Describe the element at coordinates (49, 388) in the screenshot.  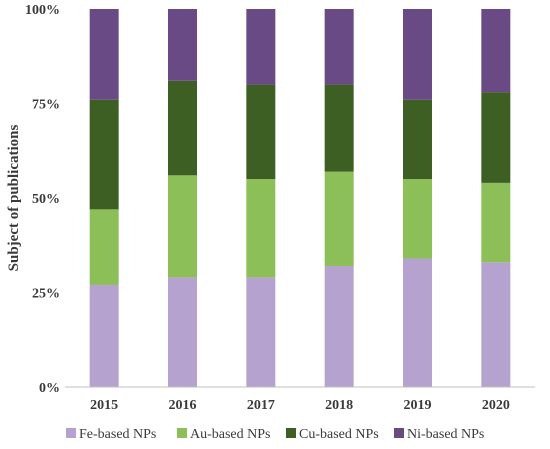
I see `y-tick-label: 0%` at that location.